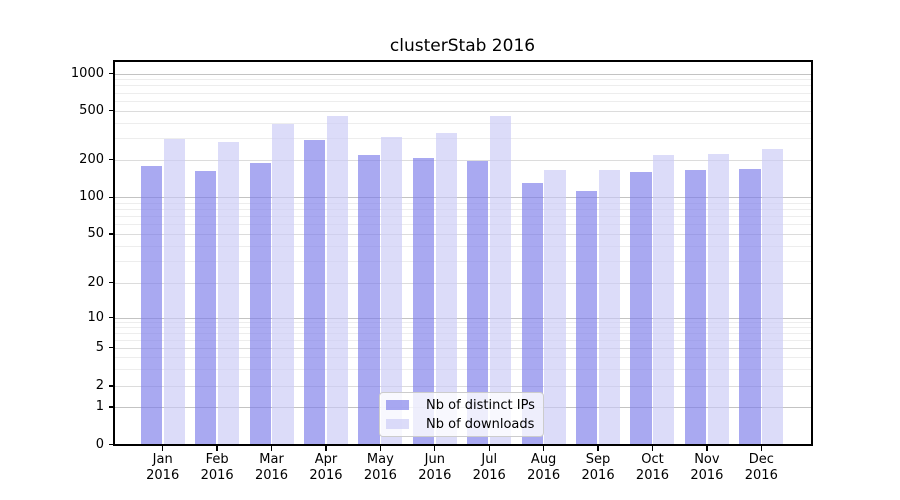  I want to click on x-tick-label-line: May, so click(380, 459).